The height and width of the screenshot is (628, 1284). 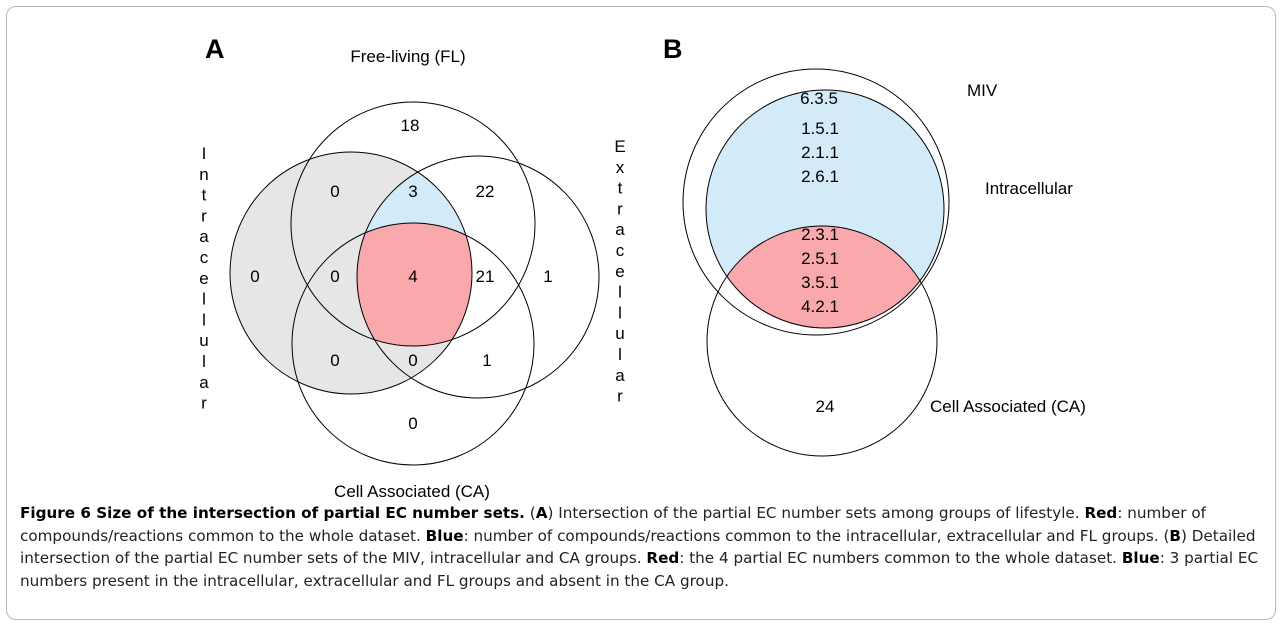 I want to click on caption-blue-label-1: Blue, so click(x=444, y=535).